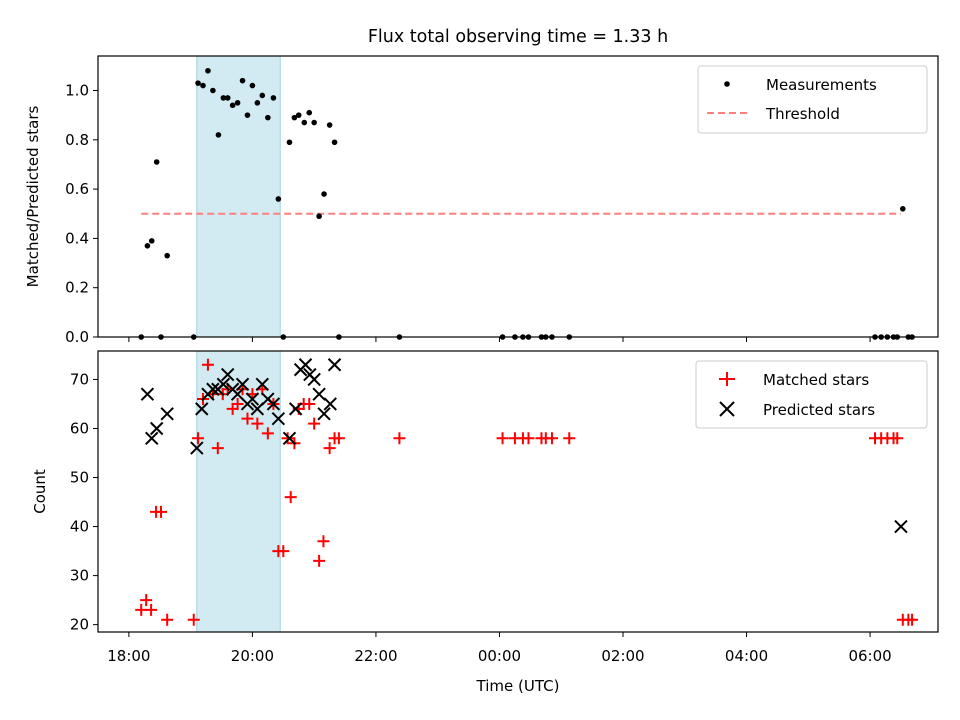 This screenshot has width=960, height=720. What do you see at coordinates (518, 37) in the screenshot?
I see `chart-title: Flux total observing time = 1.33 h` at bounding box center [518, 37].